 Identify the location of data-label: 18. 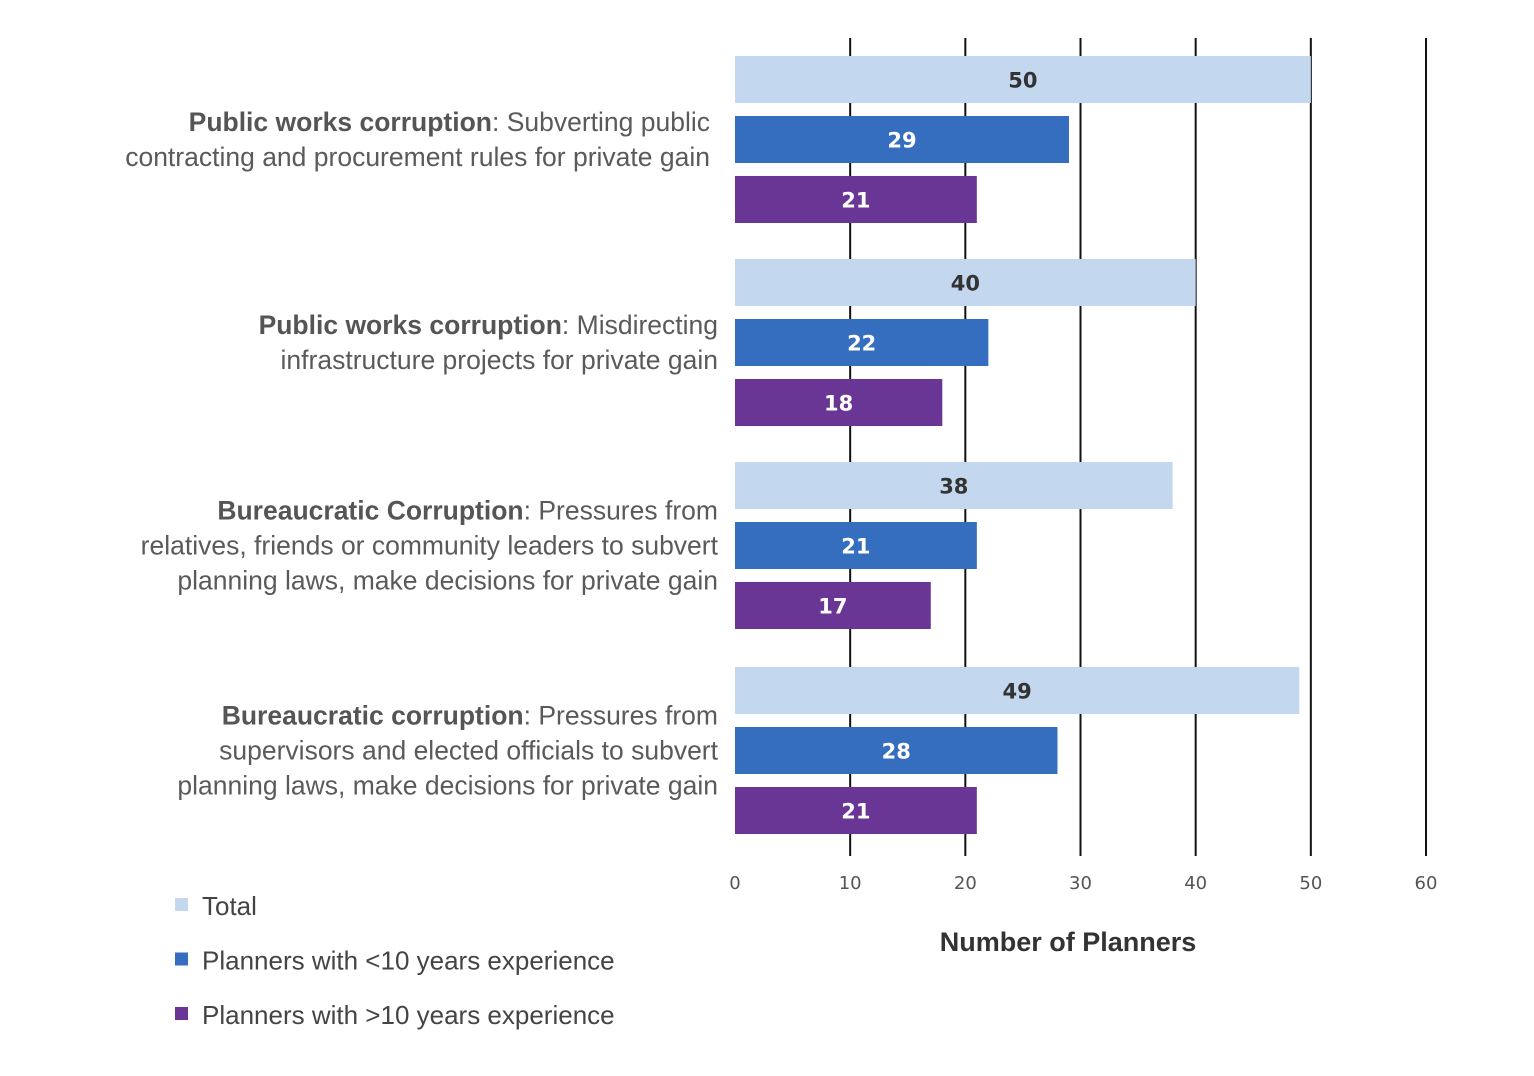
(838, 404).